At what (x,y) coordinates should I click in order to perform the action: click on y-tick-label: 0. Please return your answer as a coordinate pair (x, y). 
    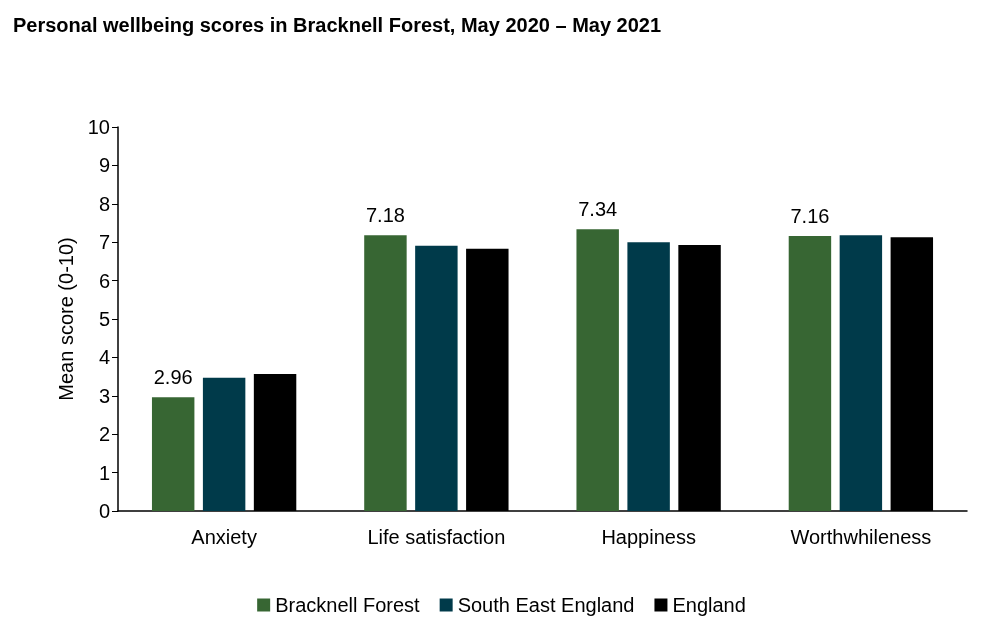
    Looking at the image, I should click on (104, 511).